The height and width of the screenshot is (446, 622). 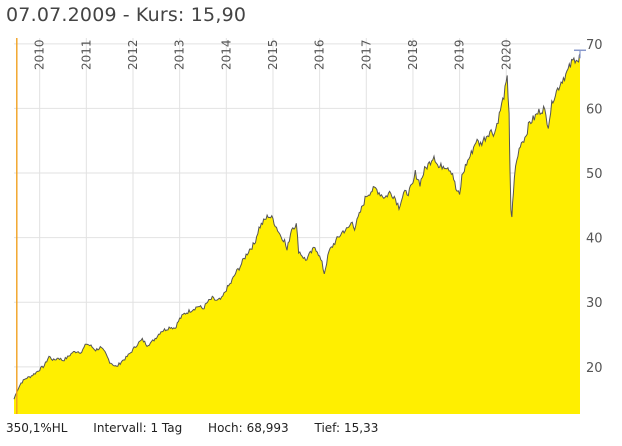 What do you see at coordinates (506, 54) in the screenshot?
I see `x-tick-label-2020: 2020` at bounding box center [506, 54].